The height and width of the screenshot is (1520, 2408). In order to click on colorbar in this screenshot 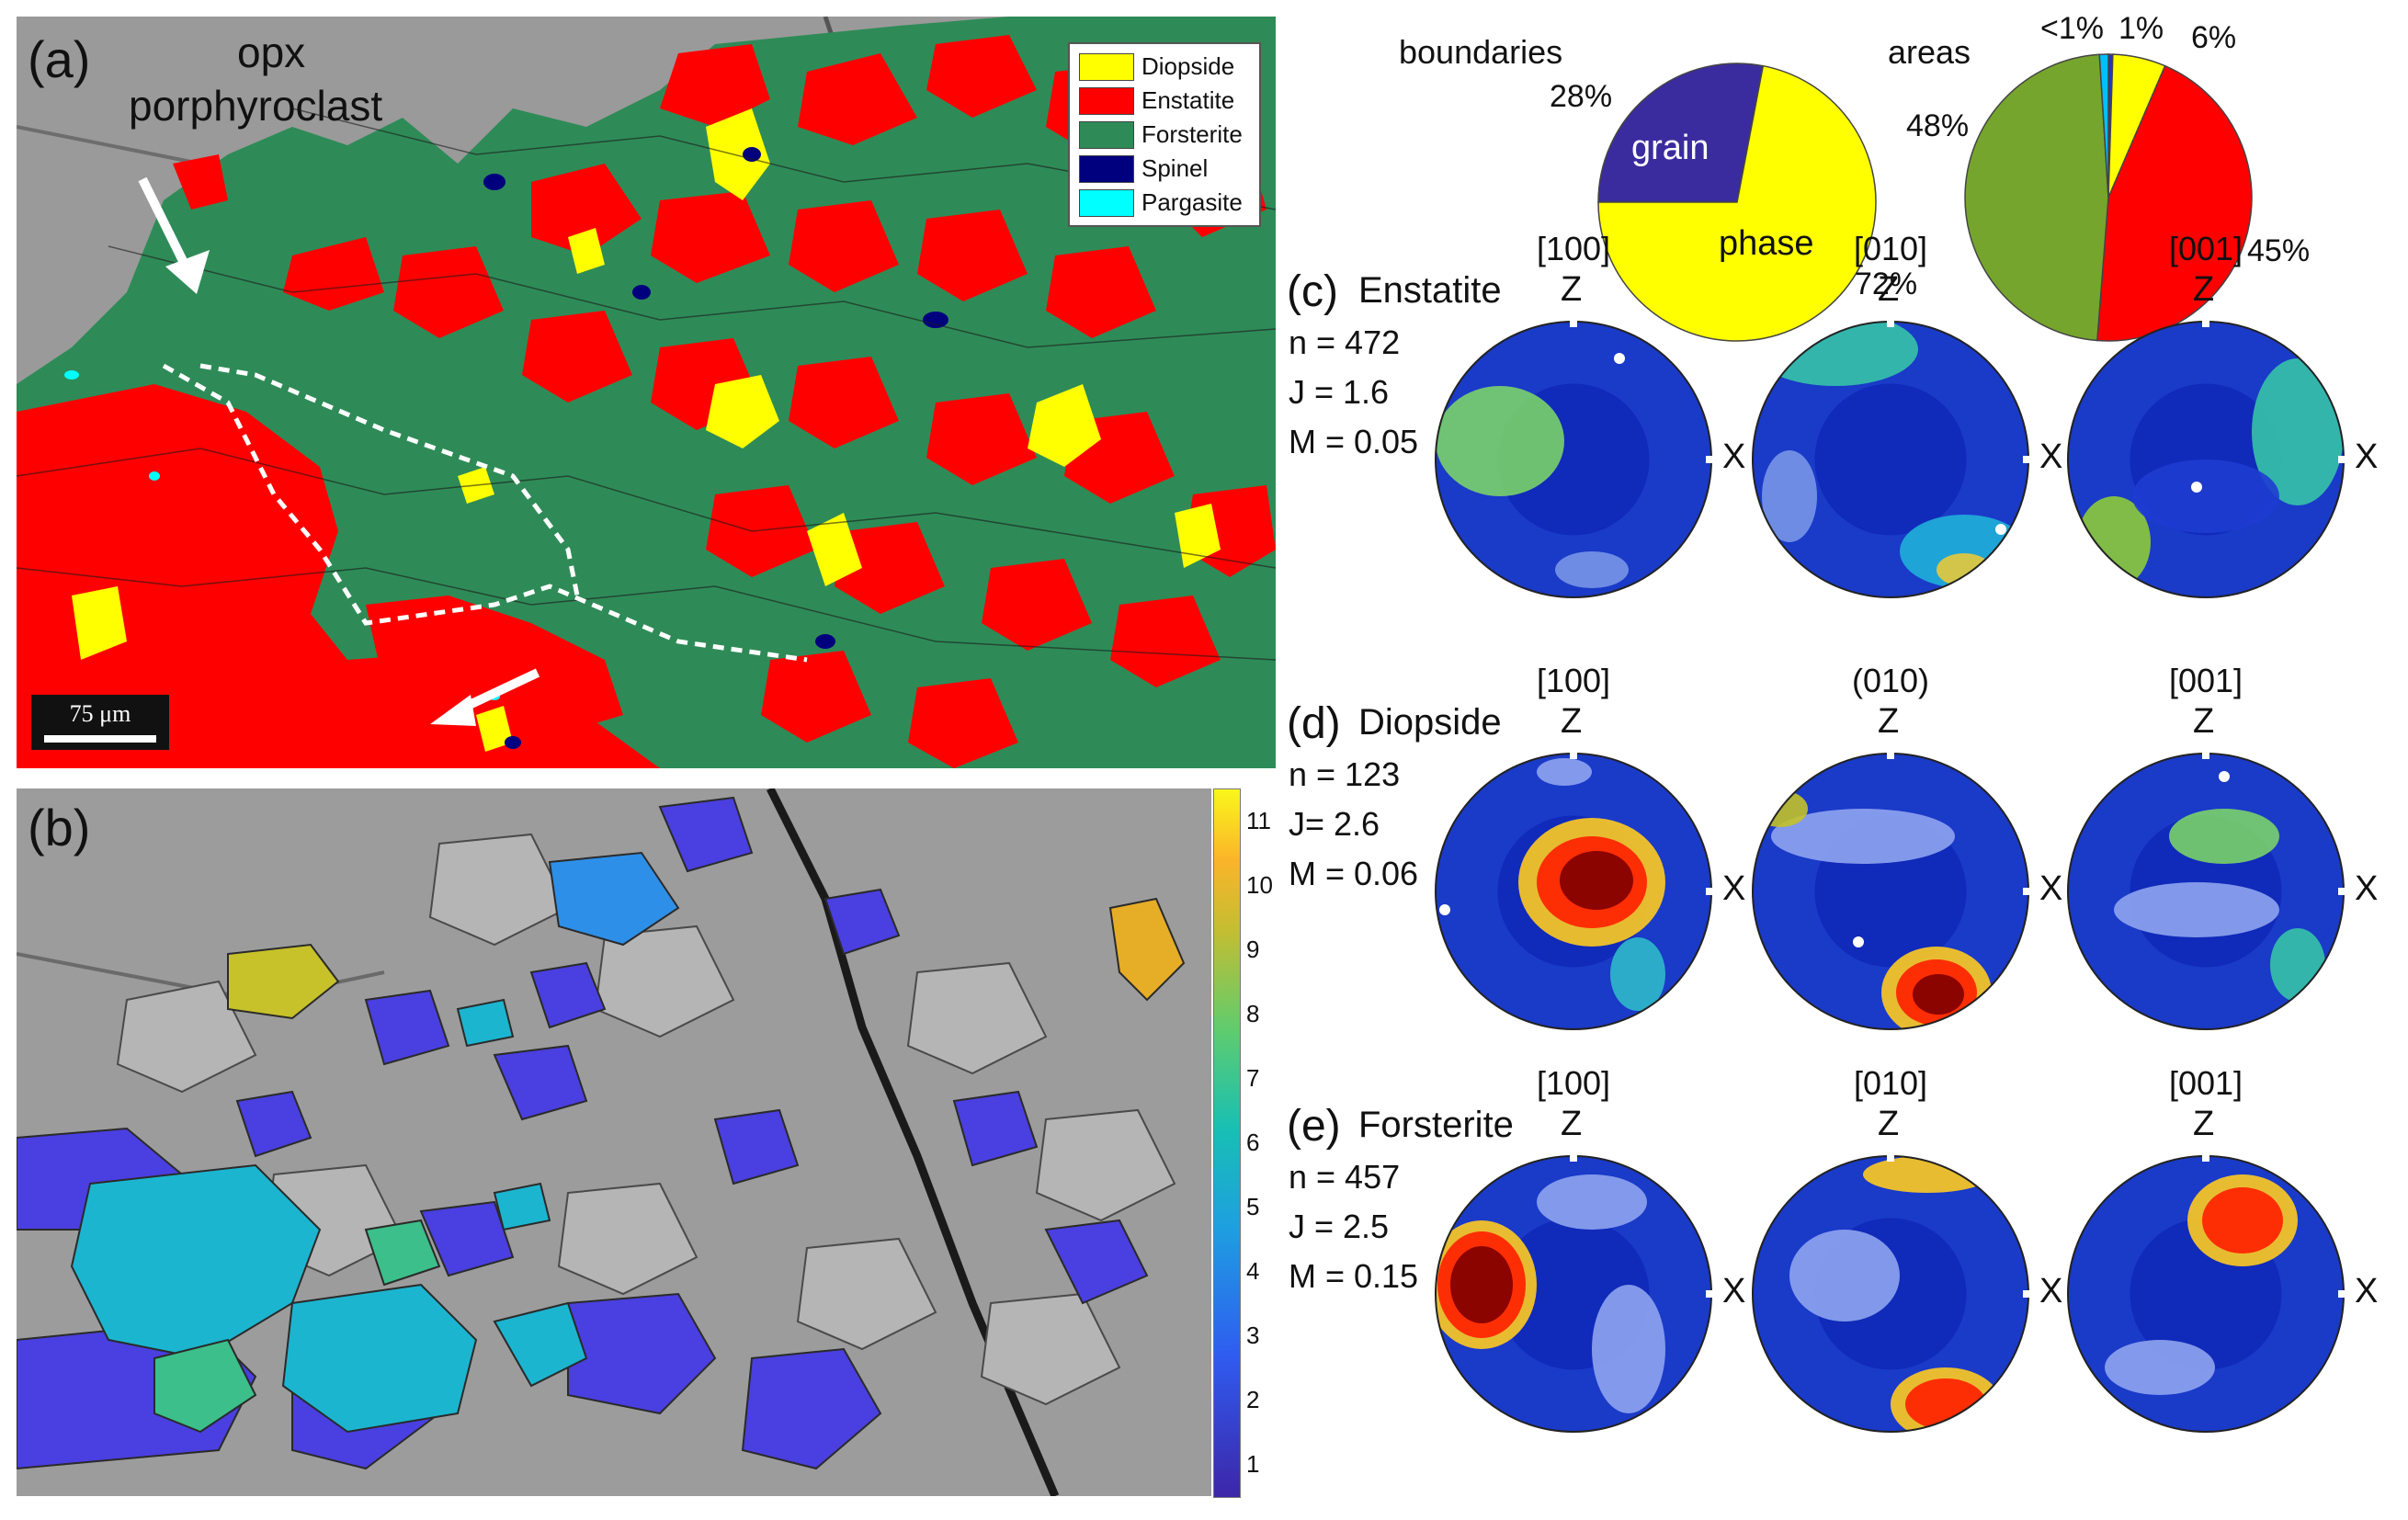, I will do `click(1227, 1143)`.